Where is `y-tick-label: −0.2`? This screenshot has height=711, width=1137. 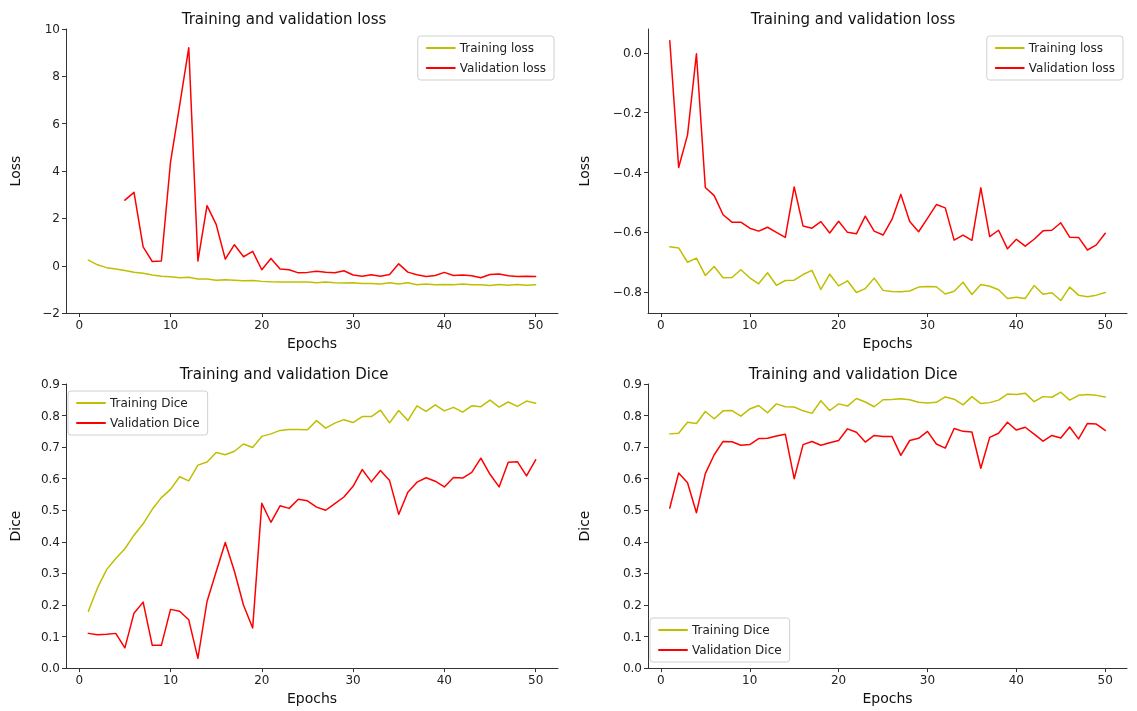
y-tick-label: −0.2 is located at coordinates (627, 112).